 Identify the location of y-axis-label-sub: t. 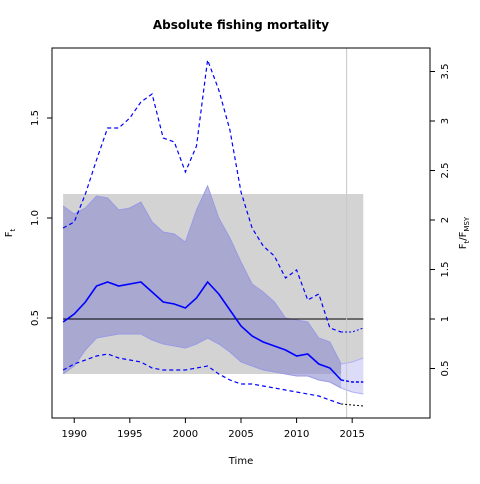
(13, 229).